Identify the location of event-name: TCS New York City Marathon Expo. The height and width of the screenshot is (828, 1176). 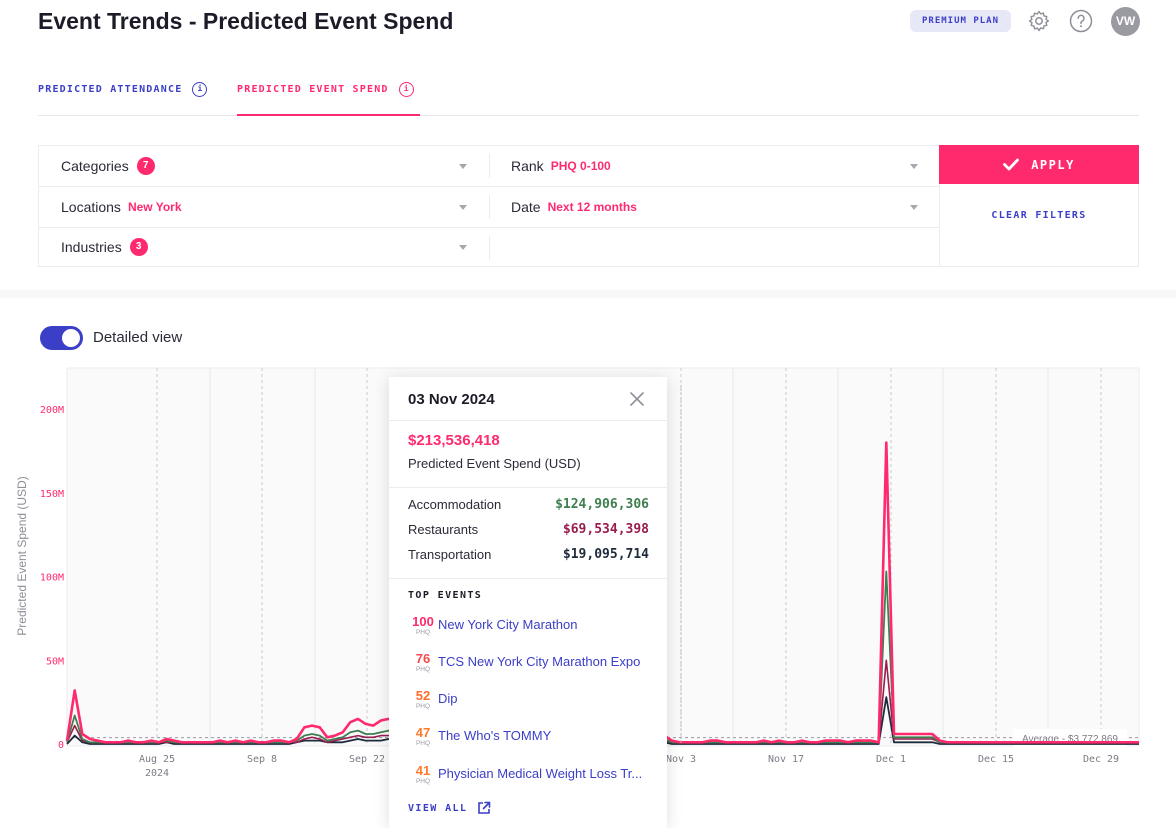
(539, 661).